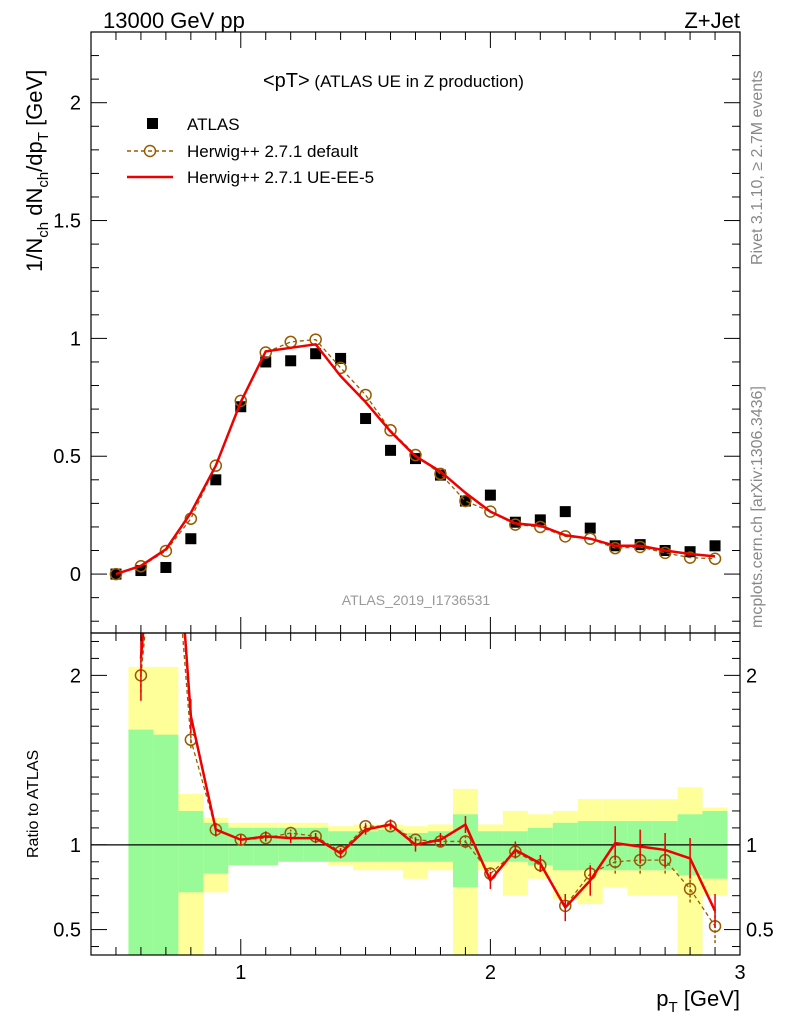 The width and height of the screenshot is (786, 1024). What do you see at coordinates (150, 151) in the screenshot?
I see `legend-marker-default` at bounding box center [150, 151].